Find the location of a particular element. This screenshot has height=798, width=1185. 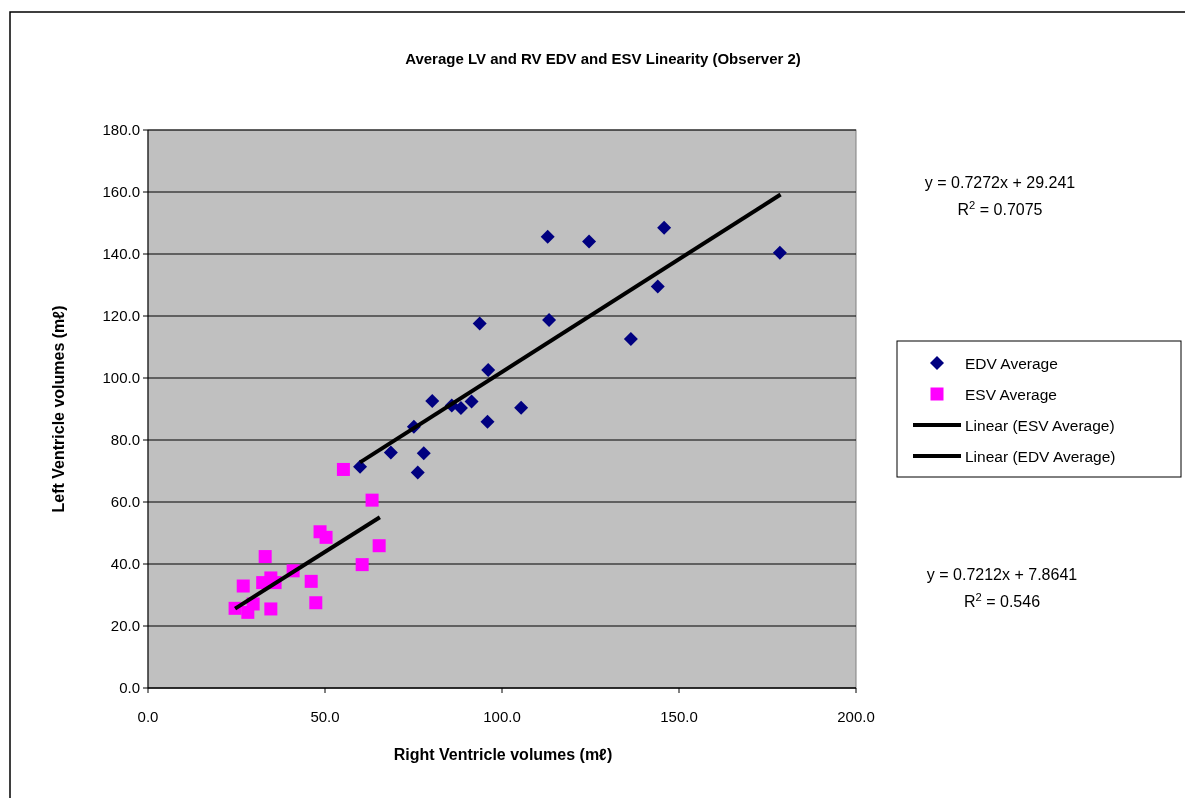

y-tick-label: 80.0 is located at coordinates (125, 439).